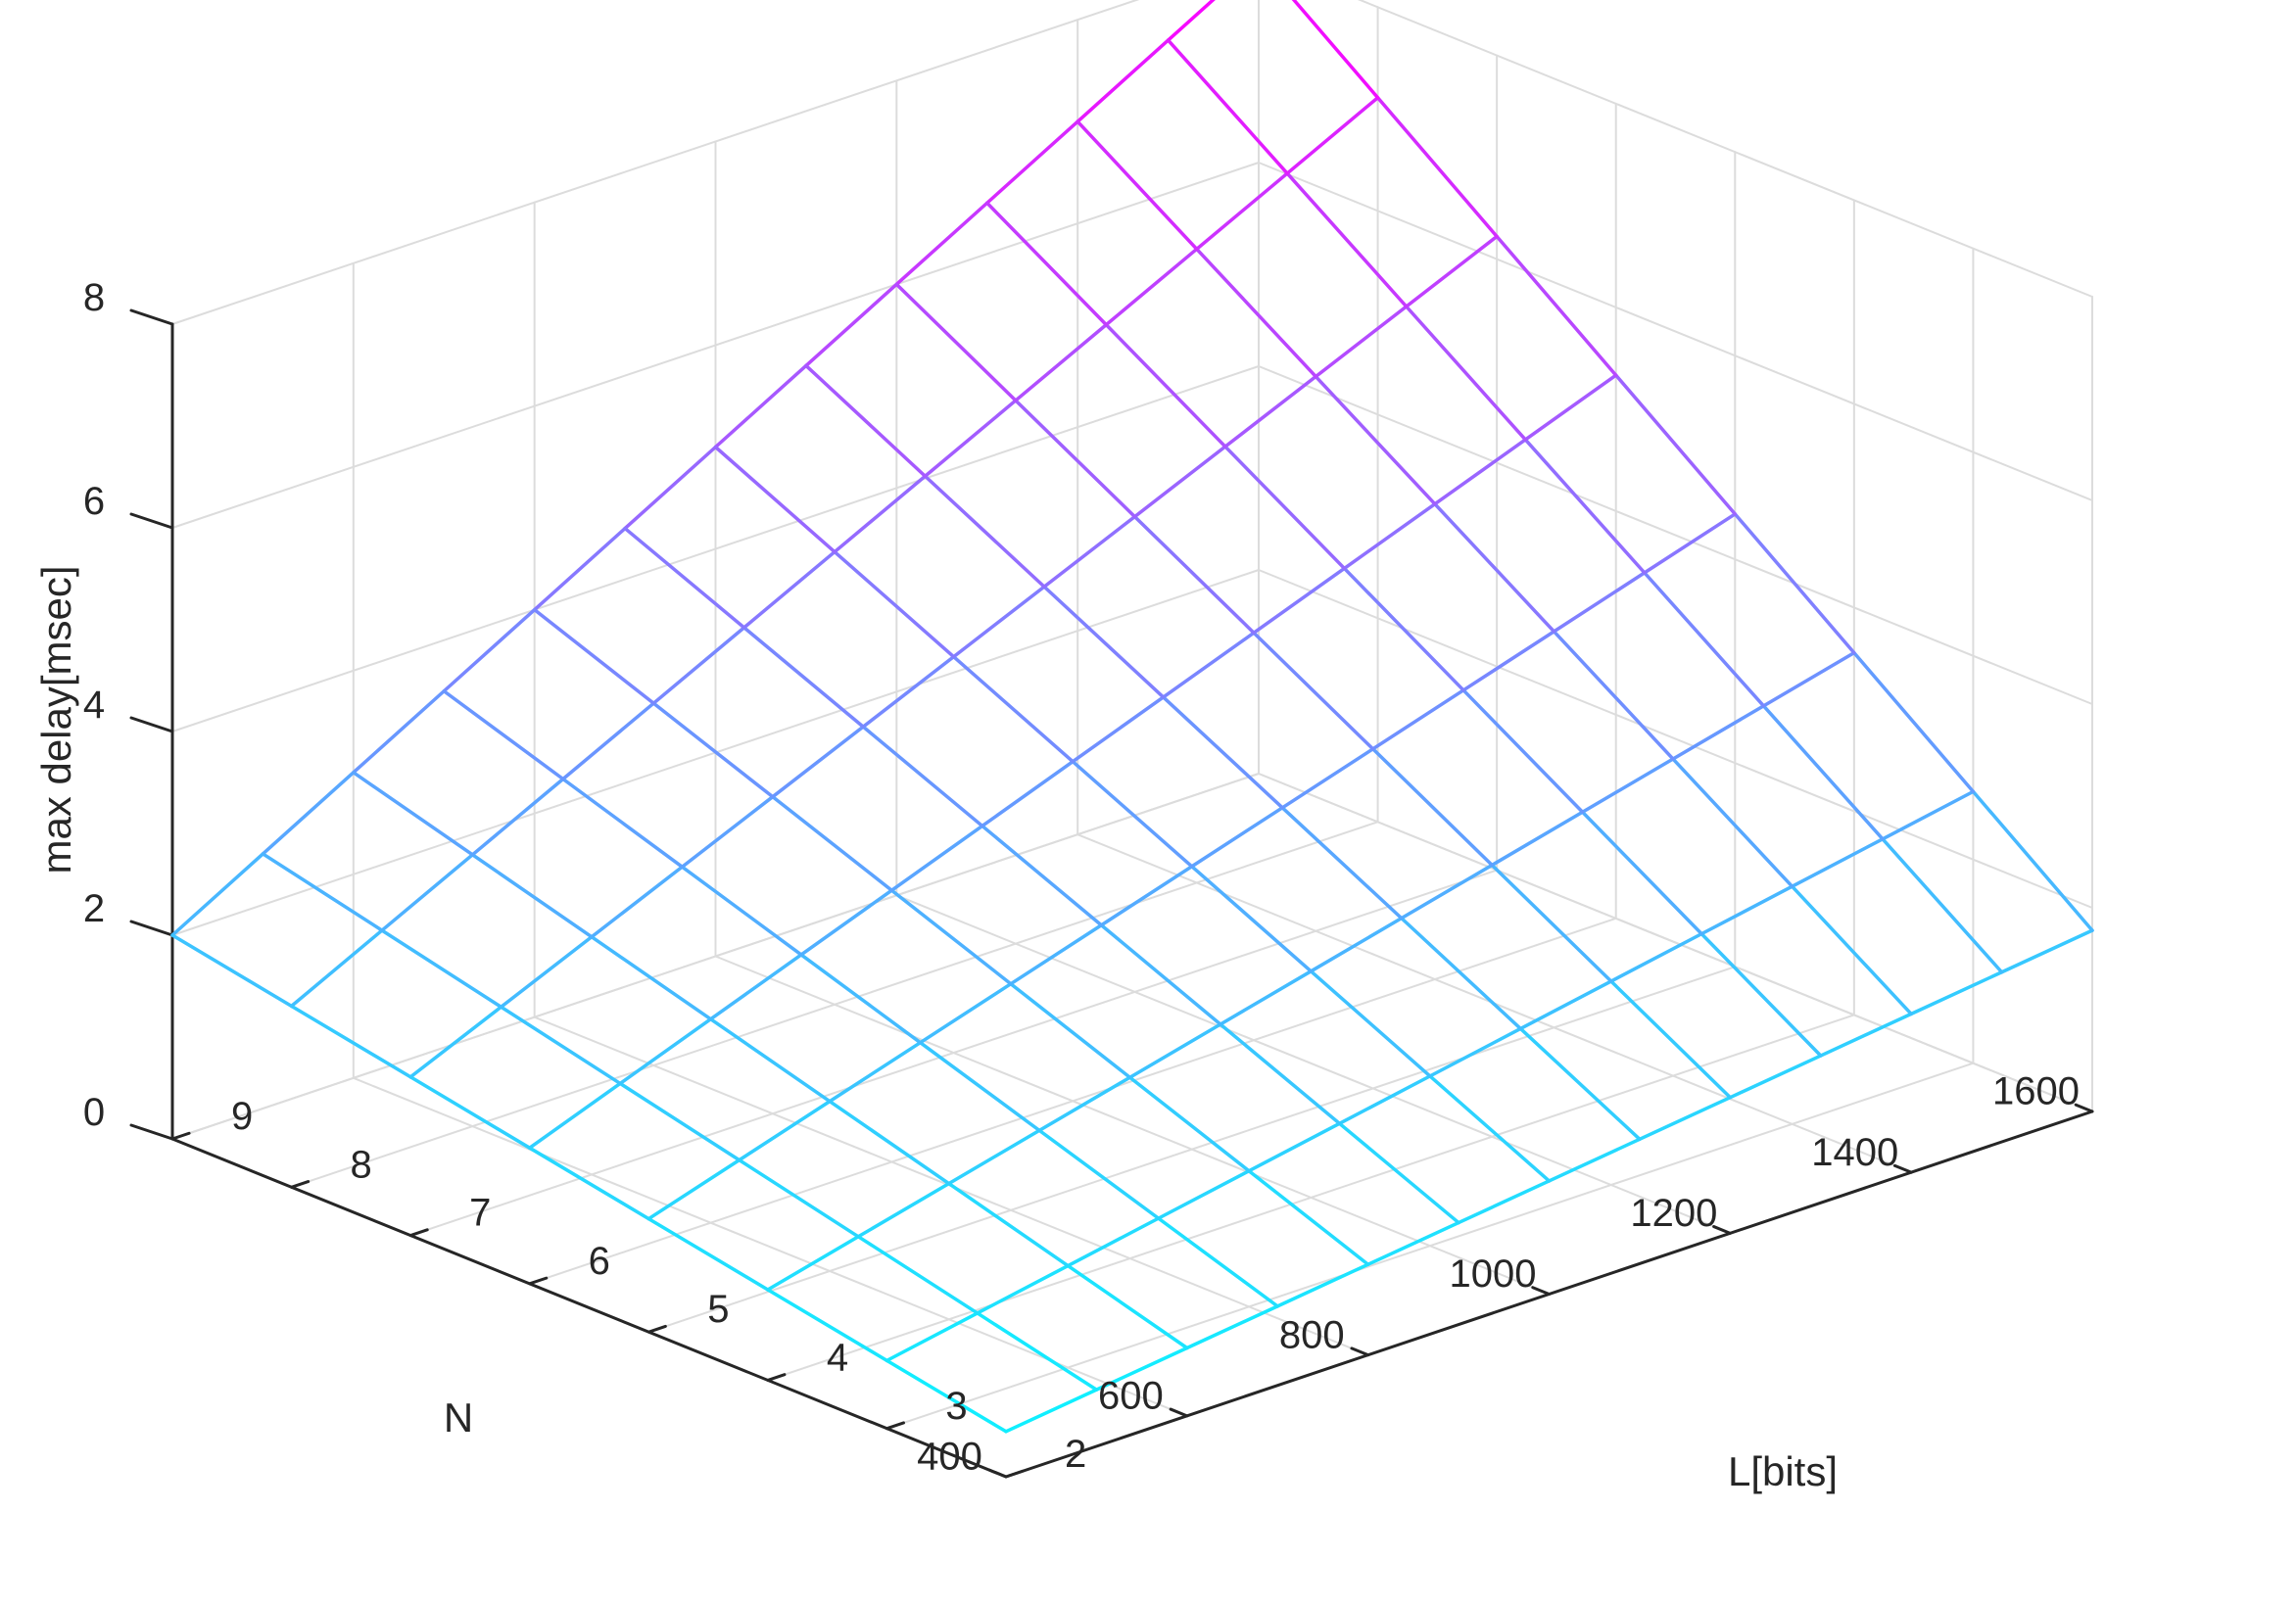 The width and height of the screenshot is (2296, 1606). What do you see at coordinates (2036, 1092) in the screenshot?
I see `x-tick-label: 1600` at bounding box center [2036, 1092].